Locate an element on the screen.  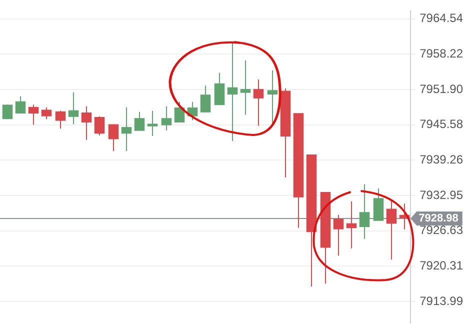
y-tick-label: 7920.31 is located at coordinates (442, 265).